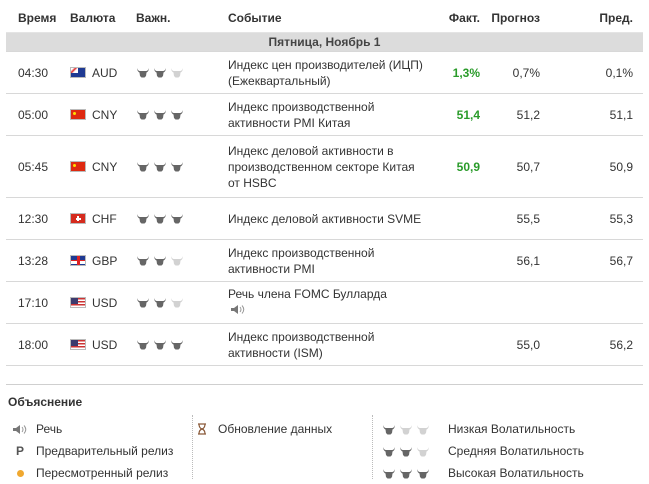  I want to click on header-currency: Валюта, so click(103, 18).